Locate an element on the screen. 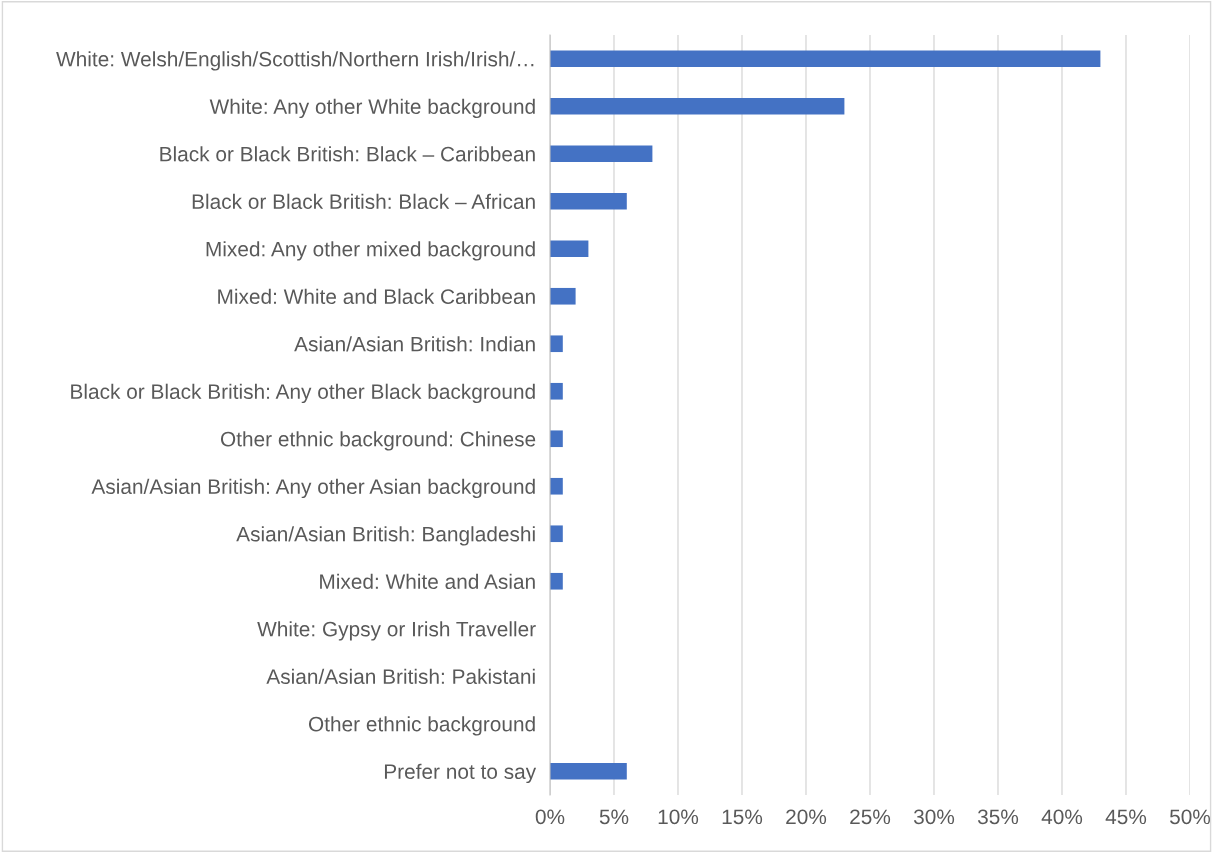  y-tick-label: Prefer not to say is located at coordinates (460, 773).